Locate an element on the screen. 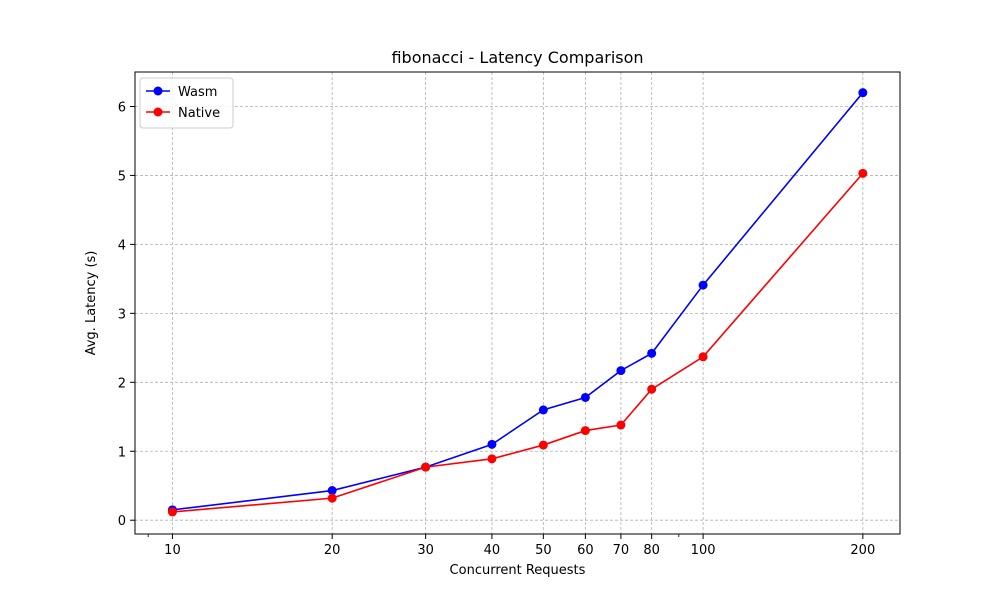 The image size is (1000, 600). legend-label: Native is located at coordinates (199, 113).